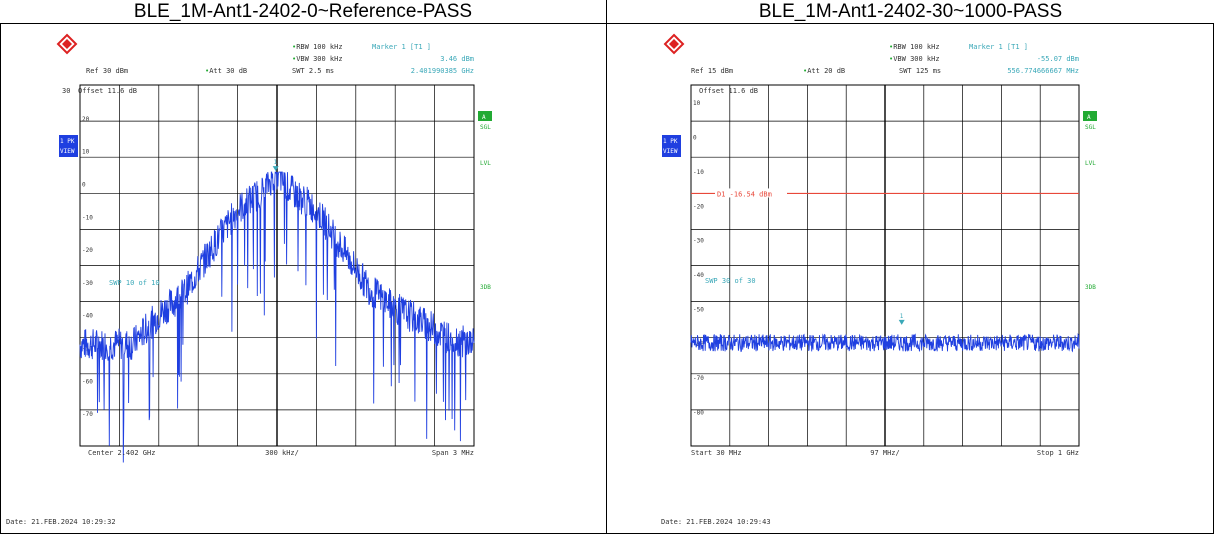 Image resolution: width=1214 pixels, height=538 pixels. Describe the element at coordinates (442, 71) in the screenshot. I see `marker-frequency: 2.401990385 GHz` at that location.